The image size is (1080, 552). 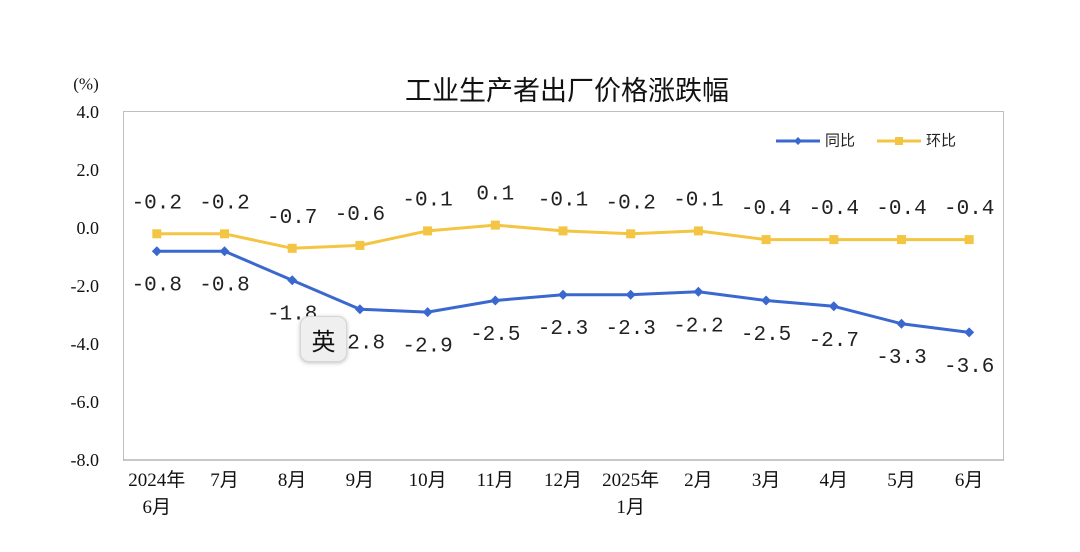 I want to click on y-axis: 4.0 2.0 0.0 -2.0 -4.0 -6.0 -8.0, so click(x=85, y=286).